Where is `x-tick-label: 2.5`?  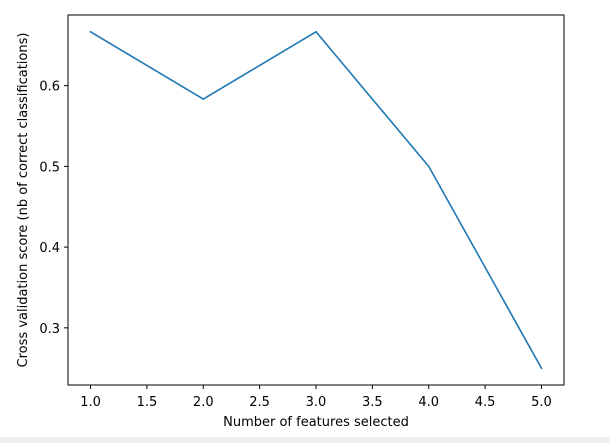 x-tick-label: 2.5 is located at coordinates (259, 402).